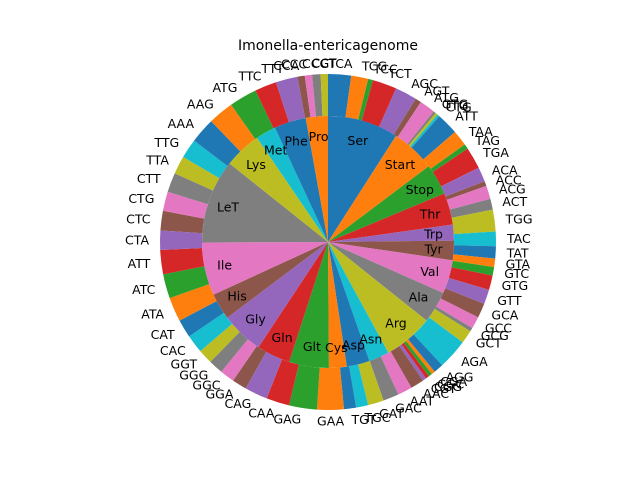 The image size is (640, 480). What do you see at coordinates (430, 214) in the screenshot?
I see `amino-acid-label-thr: Thr` at bounding box center [430, 214].